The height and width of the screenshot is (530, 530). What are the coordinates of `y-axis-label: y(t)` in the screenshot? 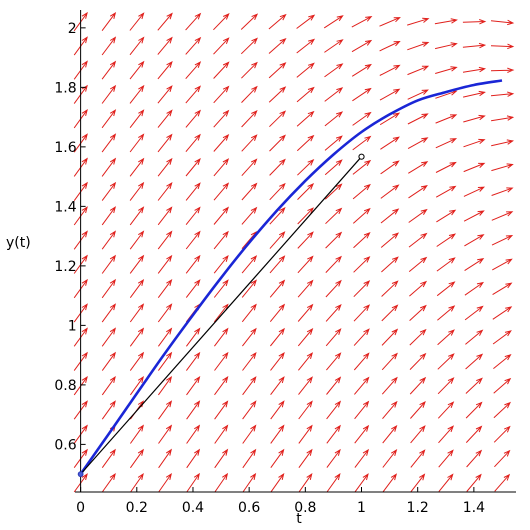 It's located at (18, 243).